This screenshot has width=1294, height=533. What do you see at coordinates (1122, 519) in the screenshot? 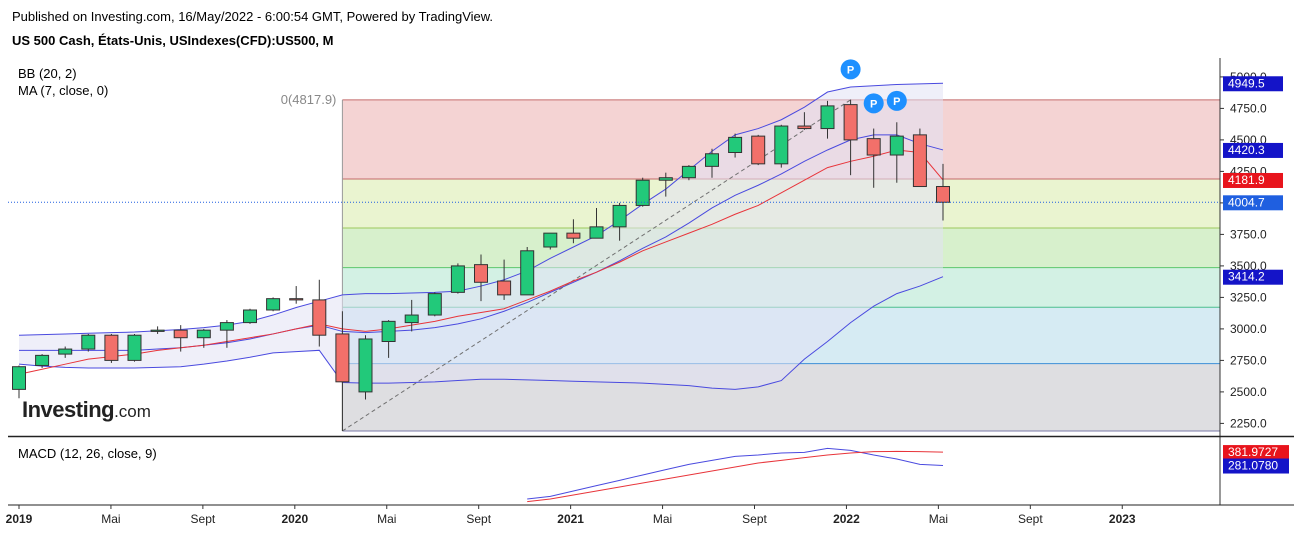
I see `time-tick-label: 2023` at bounding box center [1122, 519].